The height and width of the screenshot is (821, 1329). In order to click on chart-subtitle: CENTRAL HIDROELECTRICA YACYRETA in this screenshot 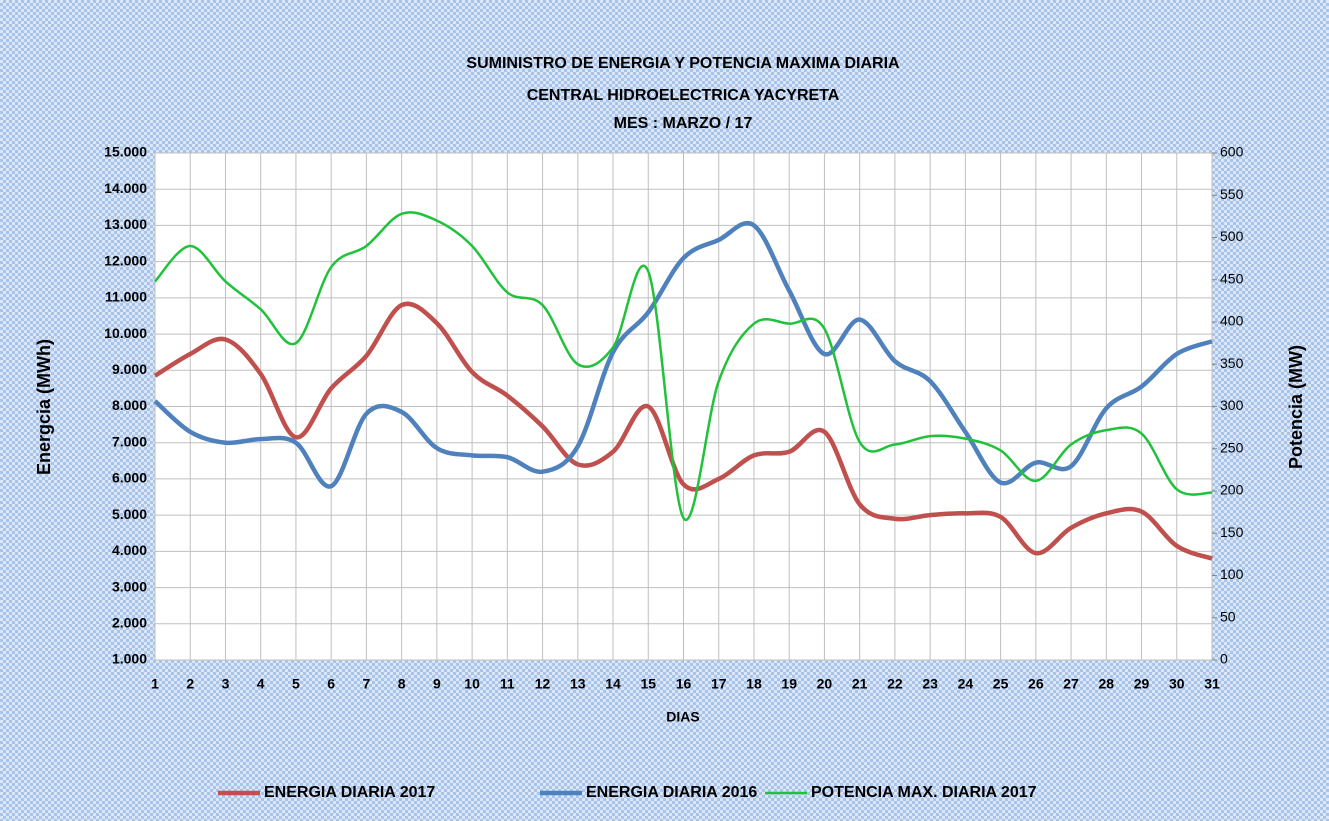, I will do `click(683, 95)`.